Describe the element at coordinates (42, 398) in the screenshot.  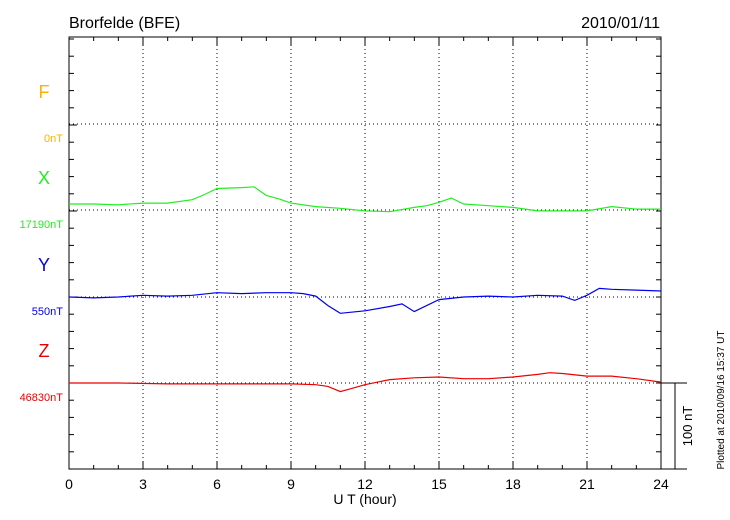
I see `series-baseline-z: 46830nT` at that location.